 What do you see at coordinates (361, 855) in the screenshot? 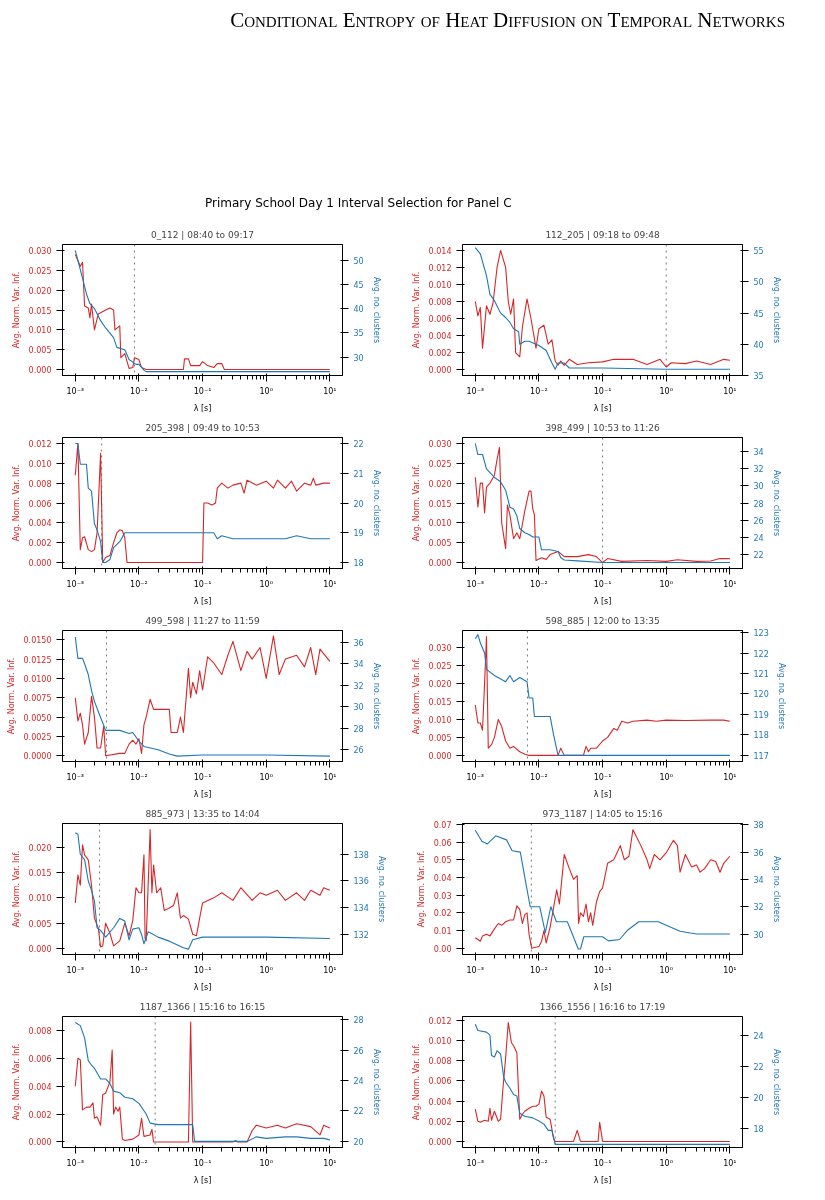
I see `y2-tick-label: 138` at bounding box center [361, 855].